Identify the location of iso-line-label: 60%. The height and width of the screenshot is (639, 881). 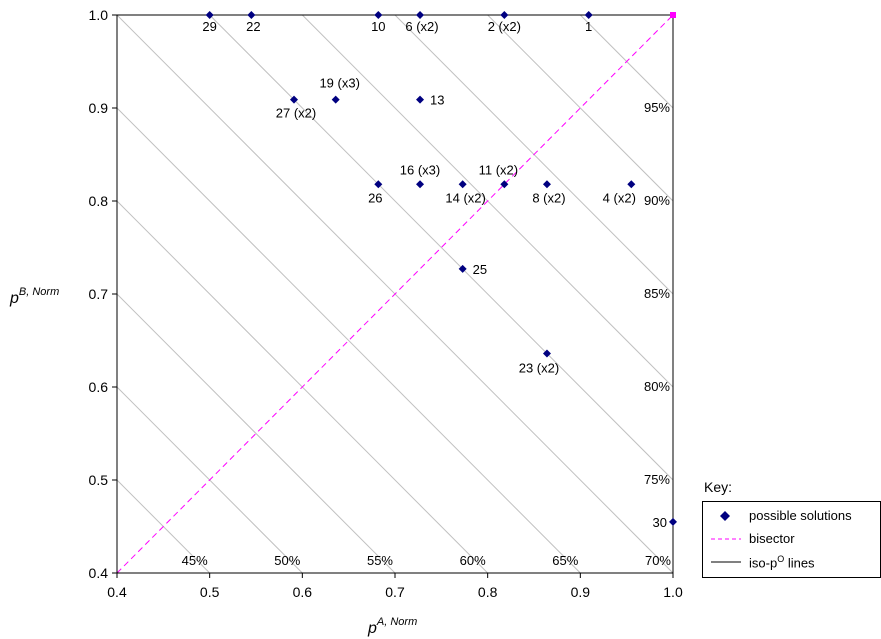
(473, 560).